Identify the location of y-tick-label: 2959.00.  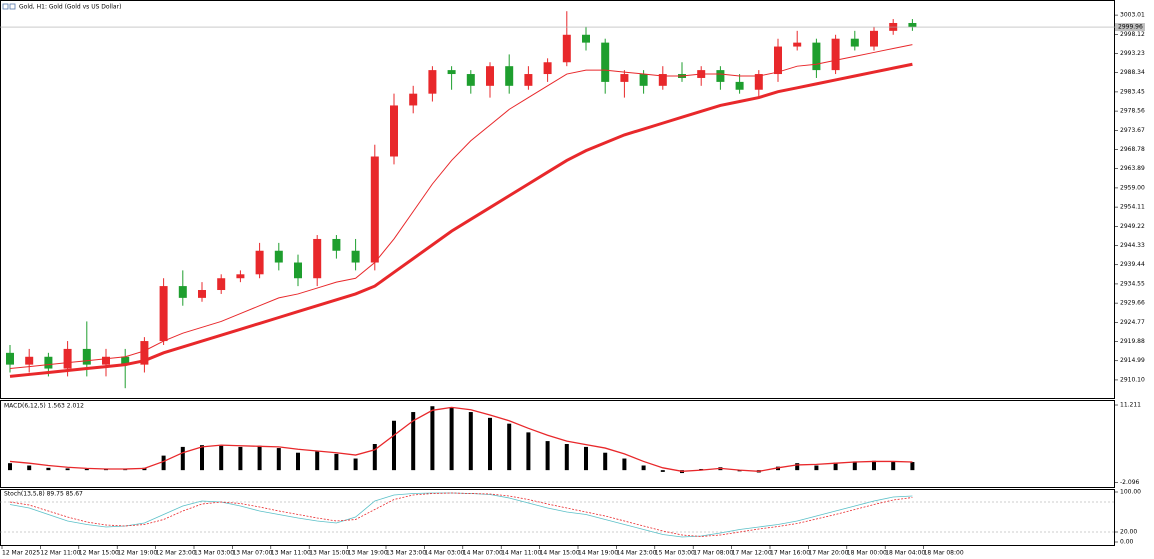
(1132, 187).